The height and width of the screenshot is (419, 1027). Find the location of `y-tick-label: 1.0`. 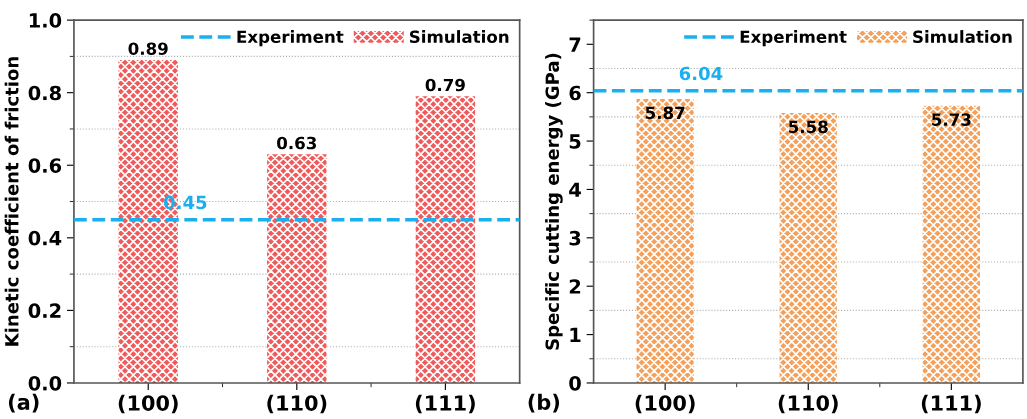

y-tick-label: 1.0 is located at coordinates (45, 20).